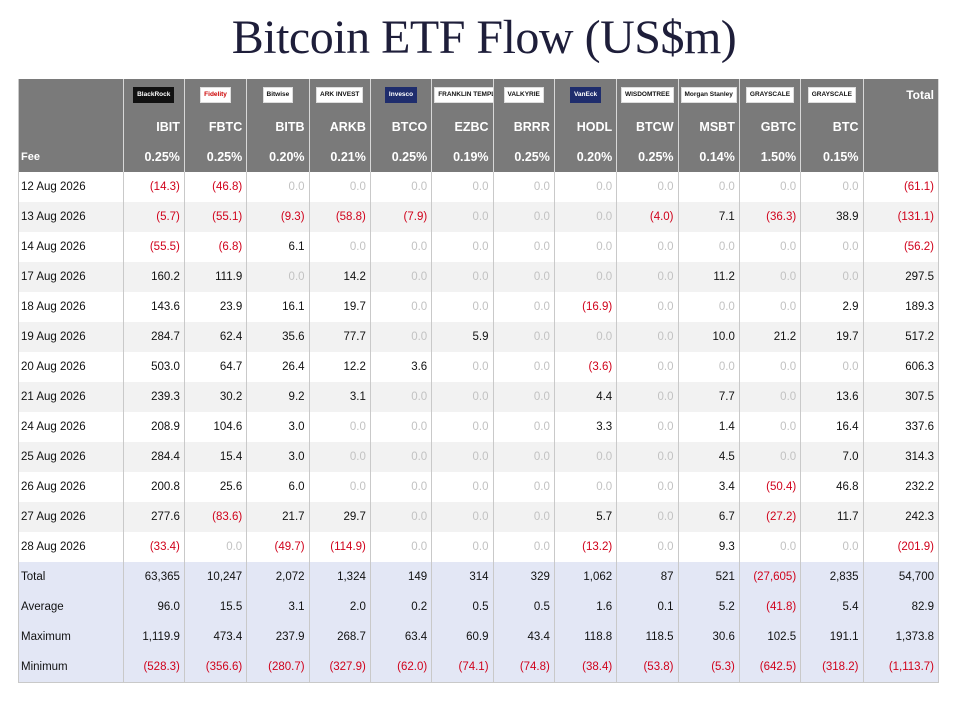  I want to click on summary-cell: 1,062, so click(586, 577).